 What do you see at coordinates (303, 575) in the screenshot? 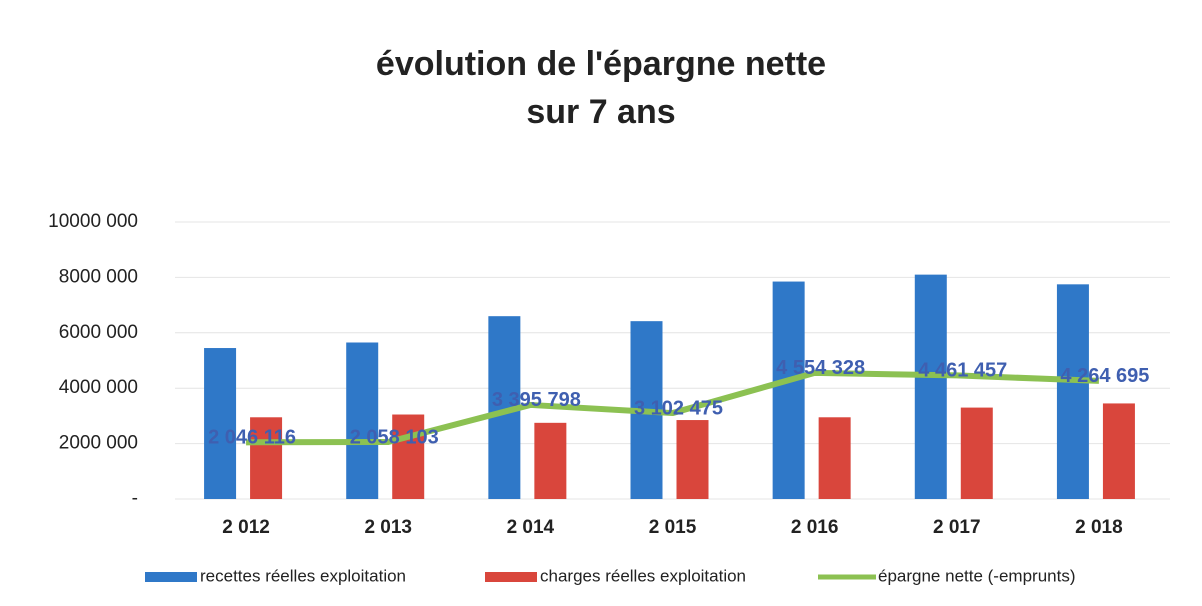
I see `legend-label: recettes réelles exploitation` at bounding box center [303, 575].